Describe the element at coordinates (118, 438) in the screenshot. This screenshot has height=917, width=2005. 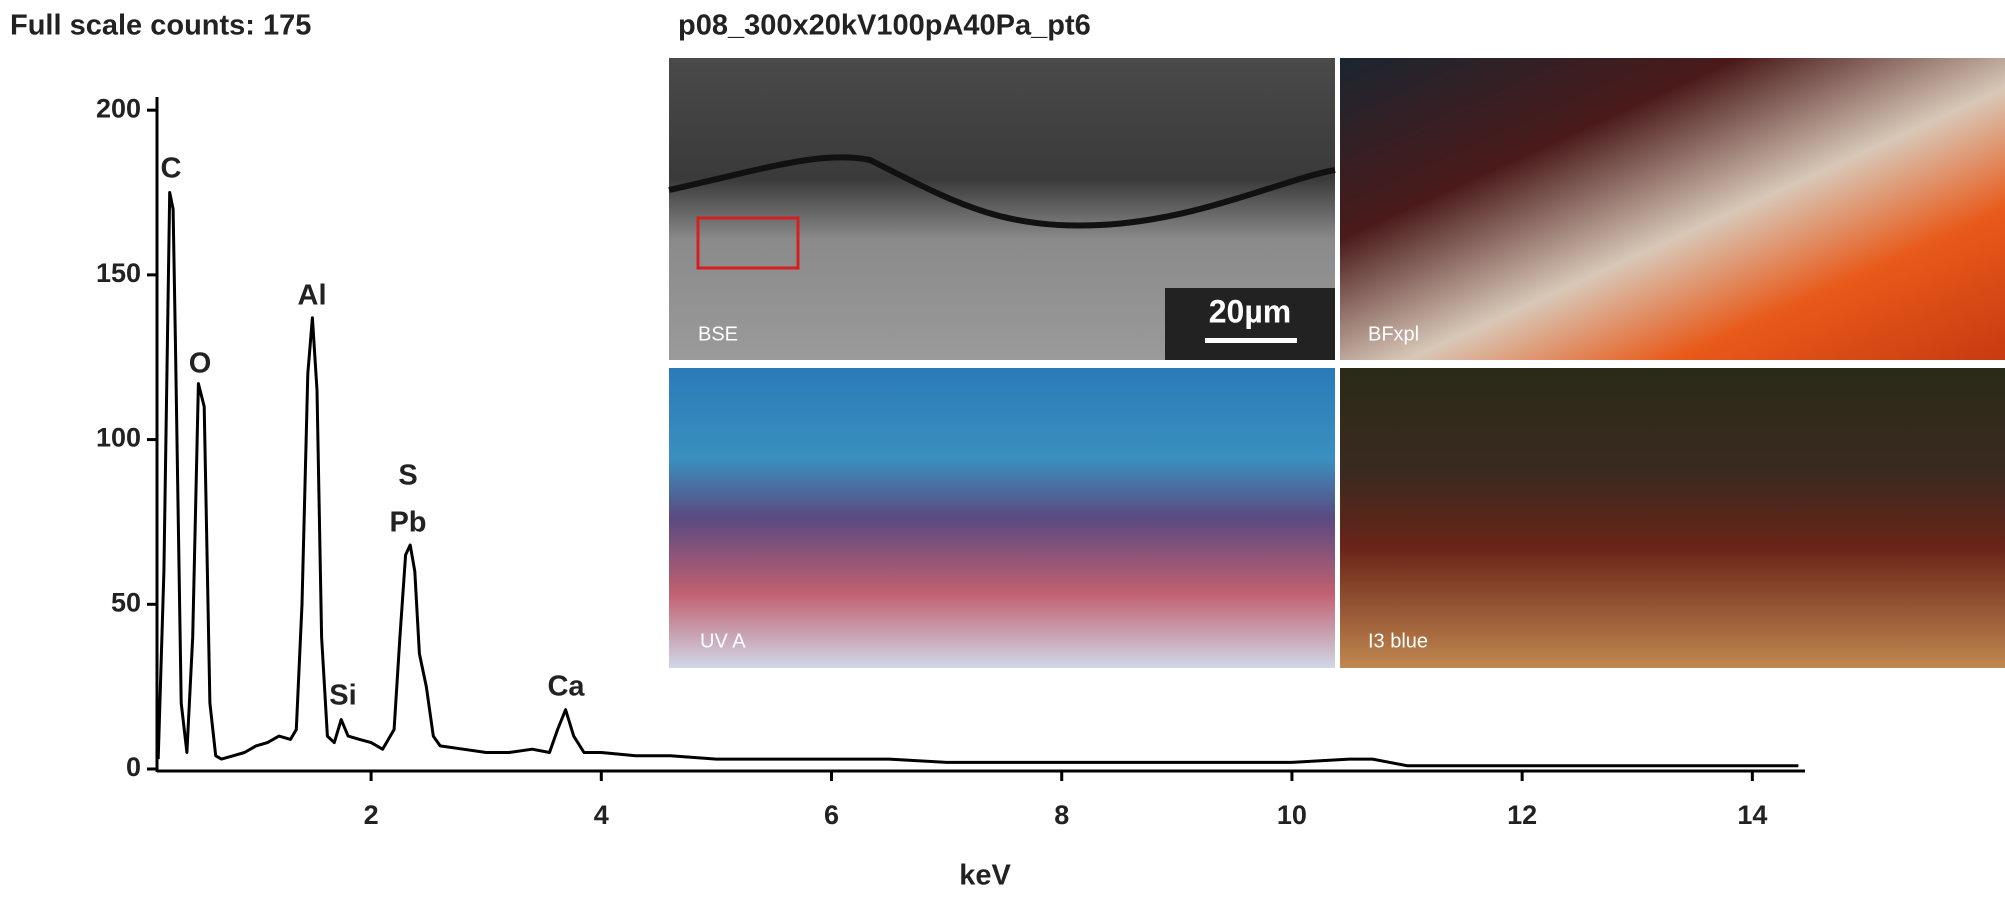
I see `y-tick-label: 100` at that location.